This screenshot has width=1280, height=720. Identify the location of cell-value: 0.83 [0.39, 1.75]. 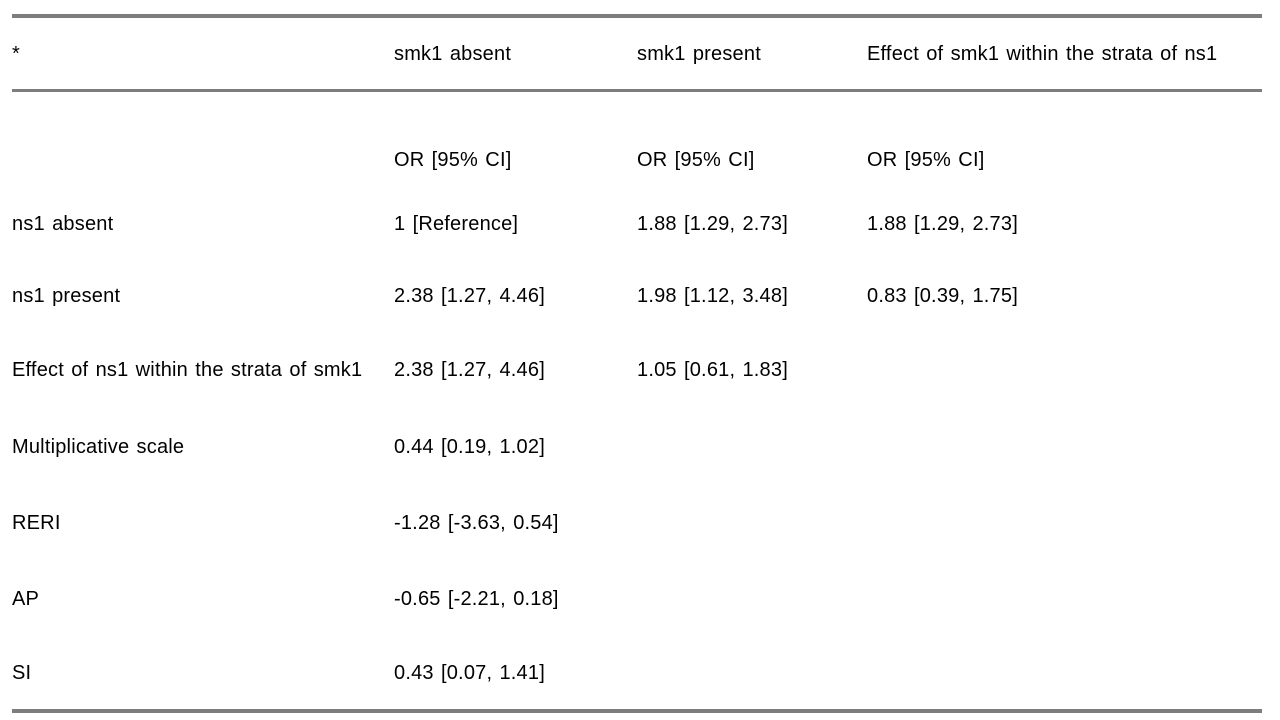
(942, 295).